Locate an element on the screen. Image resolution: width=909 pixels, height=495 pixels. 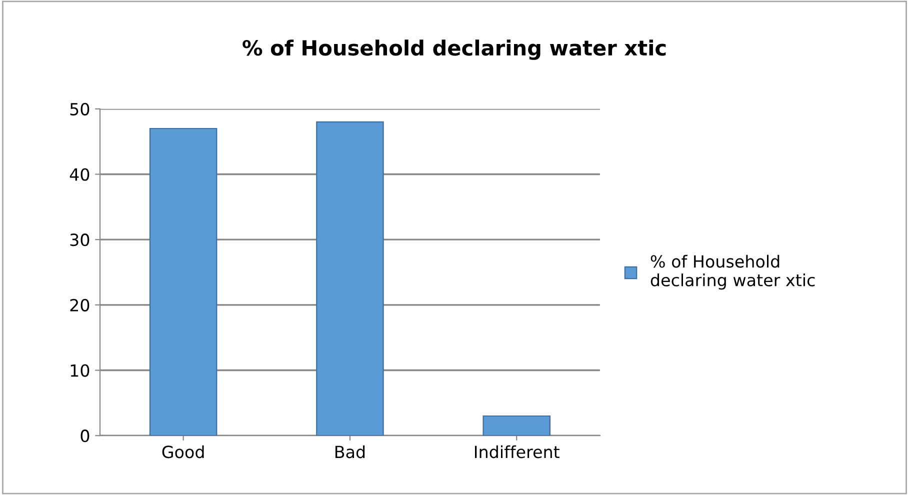
y-tick-label: 20 is located at coordinates (80, 305).